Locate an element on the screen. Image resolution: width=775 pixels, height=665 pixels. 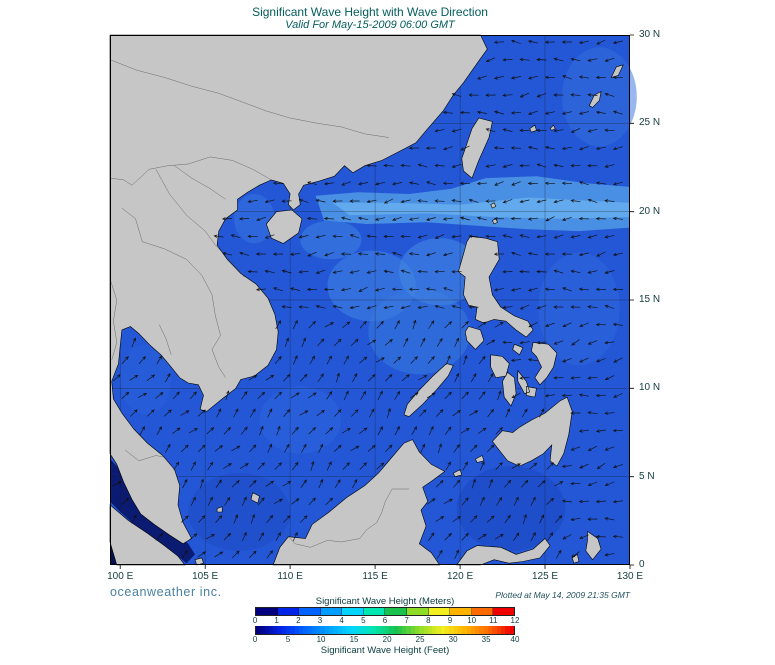
lat-label: 20 N is located at coordinates (650, 211).